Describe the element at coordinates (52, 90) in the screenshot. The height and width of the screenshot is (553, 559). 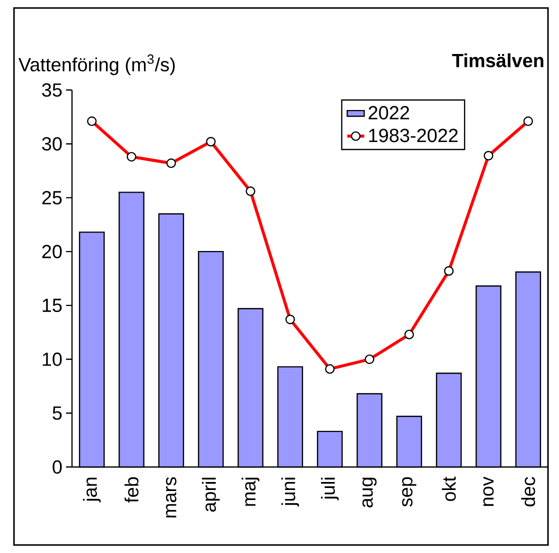
I see `y-tick-label: 35` at that location.